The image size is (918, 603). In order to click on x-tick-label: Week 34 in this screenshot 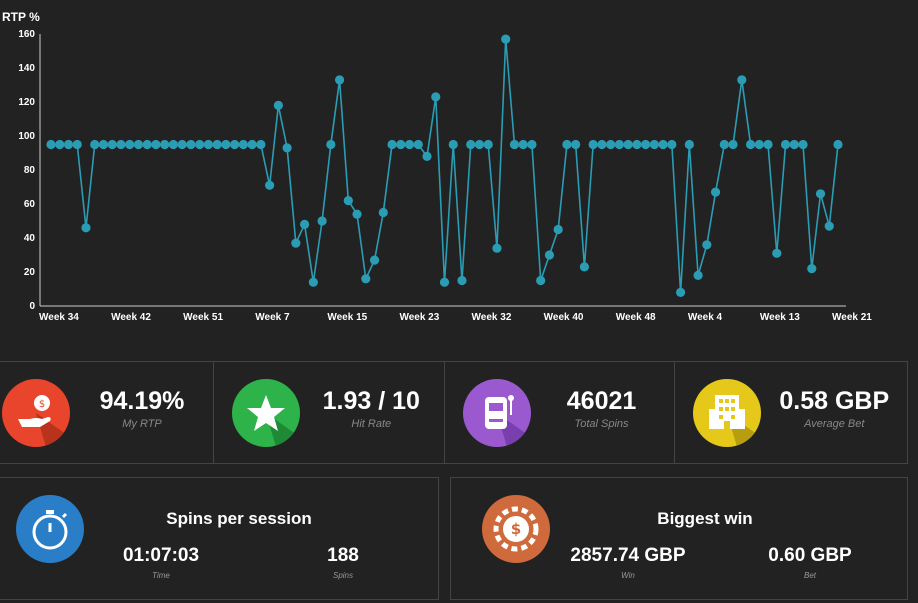, I will do `click(59, 317)`.